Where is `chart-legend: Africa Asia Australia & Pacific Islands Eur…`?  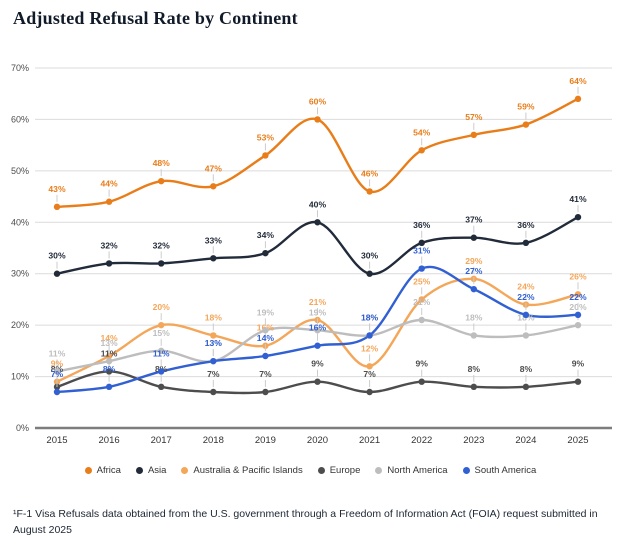 chart-legend: Africa Asia Australia & Pacific Islands Eur… is located at coordinates (310, 471).